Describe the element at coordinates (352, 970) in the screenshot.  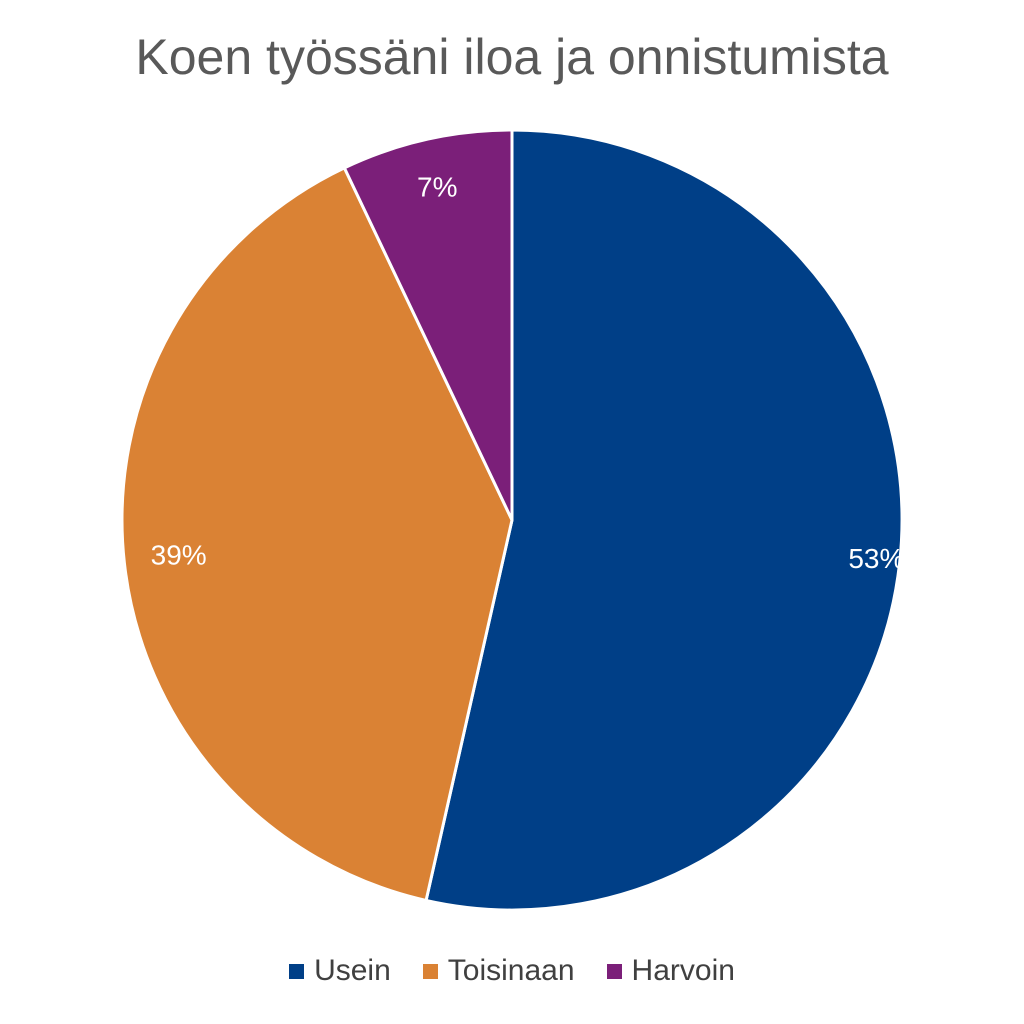
I see `legend-label-usein: Usein` at that location.